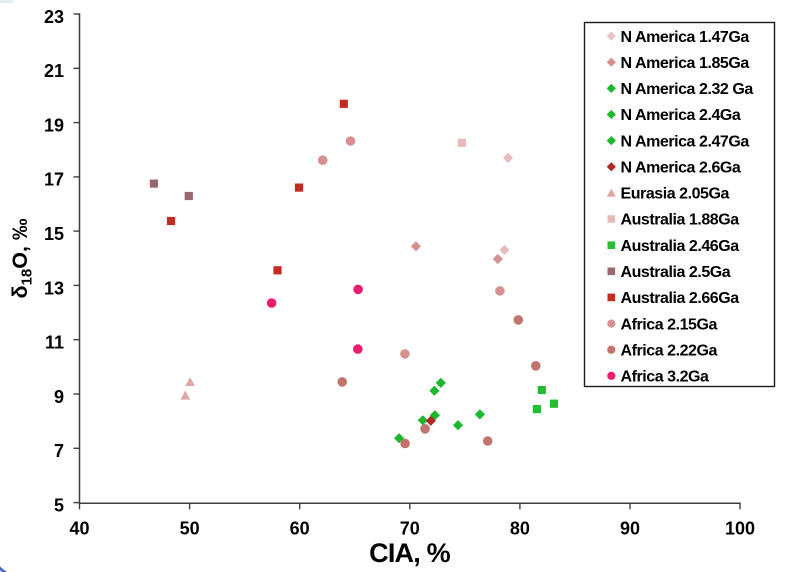  Describe the element at coordinates (680, 298) in the screenshot. I see `svg-text: Australia 2.66Ga` at that location.